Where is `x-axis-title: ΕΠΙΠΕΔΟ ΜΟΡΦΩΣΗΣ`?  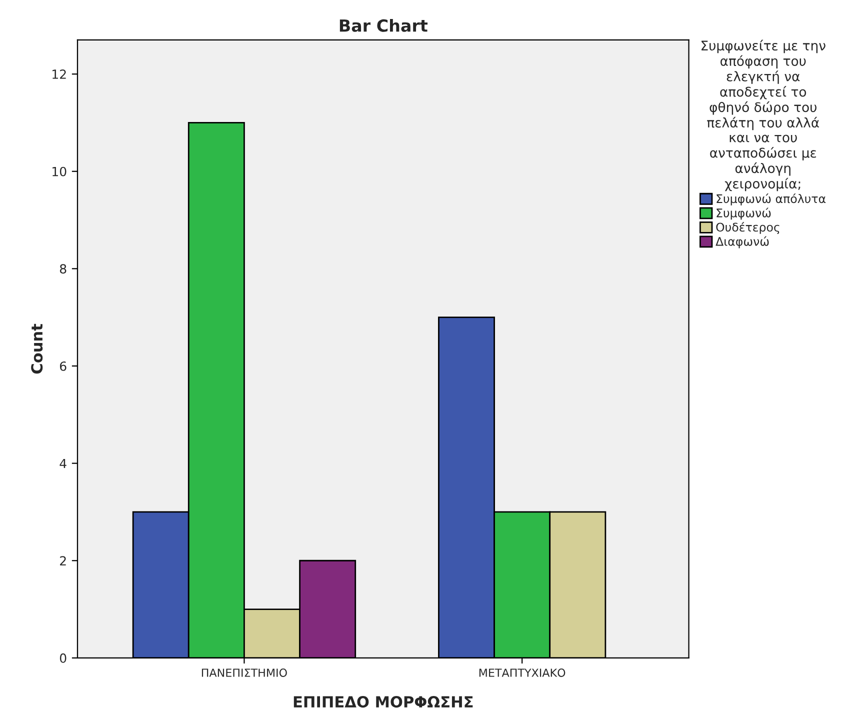
x-axis-title: ΕΠΙΠΕΔΟ ΜΟΡΦΩΣΗΣ is located at coordinates (383, 702).